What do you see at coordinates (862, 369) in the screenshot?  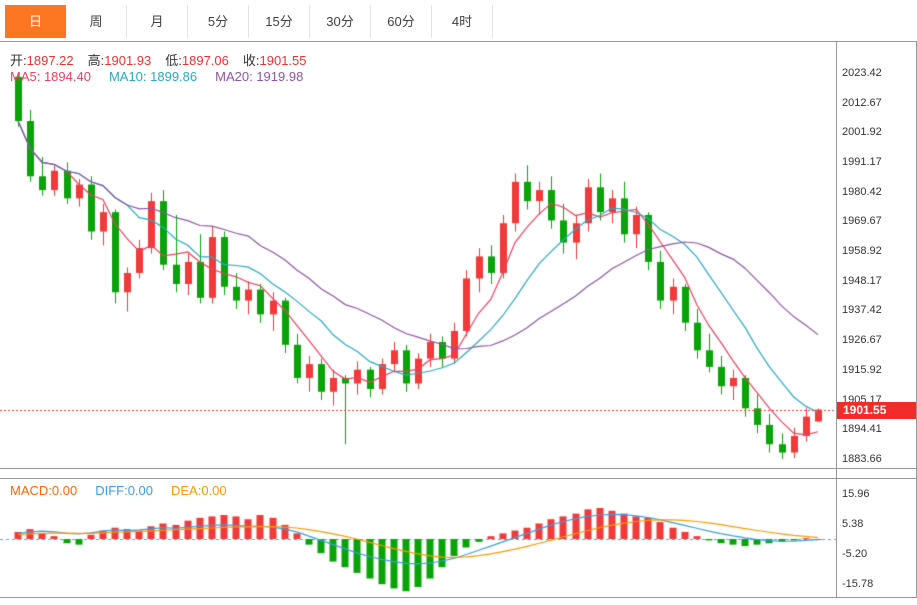 I see `price-tick: 1915.92` at bounding box center [862, 369].